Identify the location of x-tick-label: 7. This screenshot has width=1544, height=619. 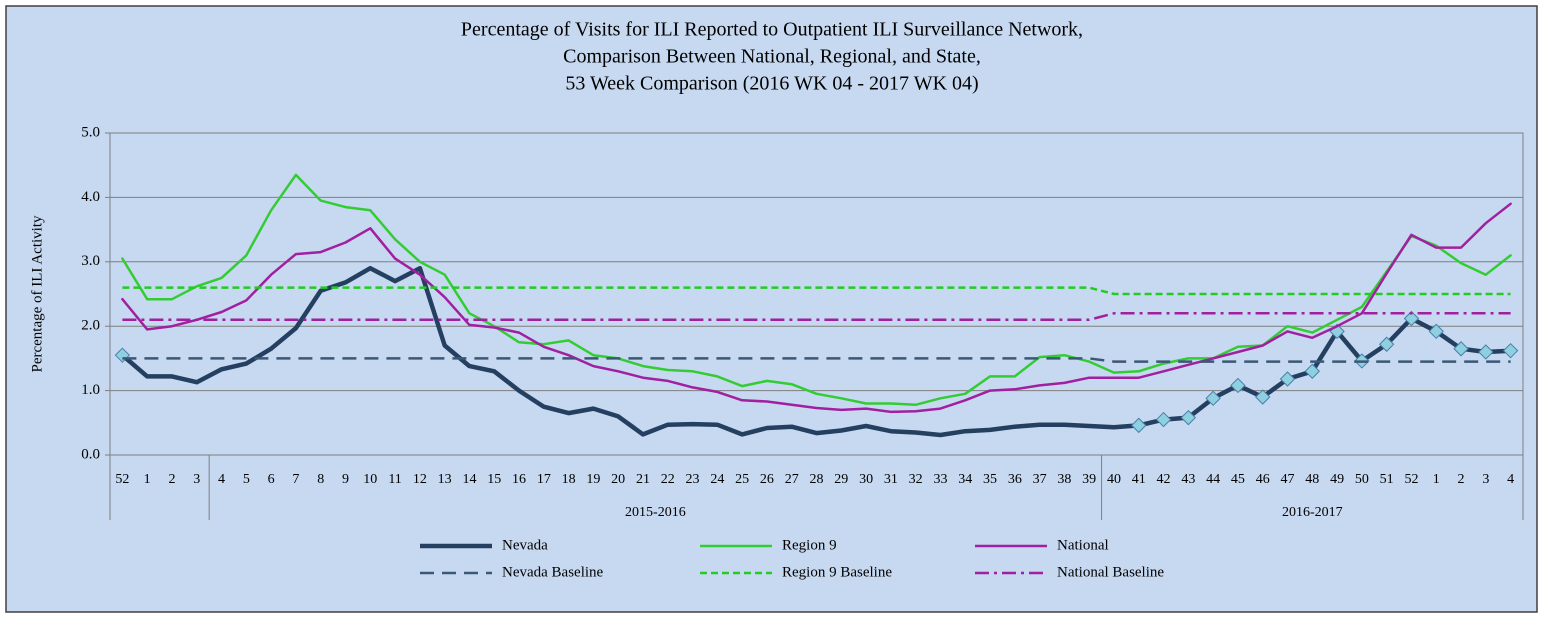
(295, 479).